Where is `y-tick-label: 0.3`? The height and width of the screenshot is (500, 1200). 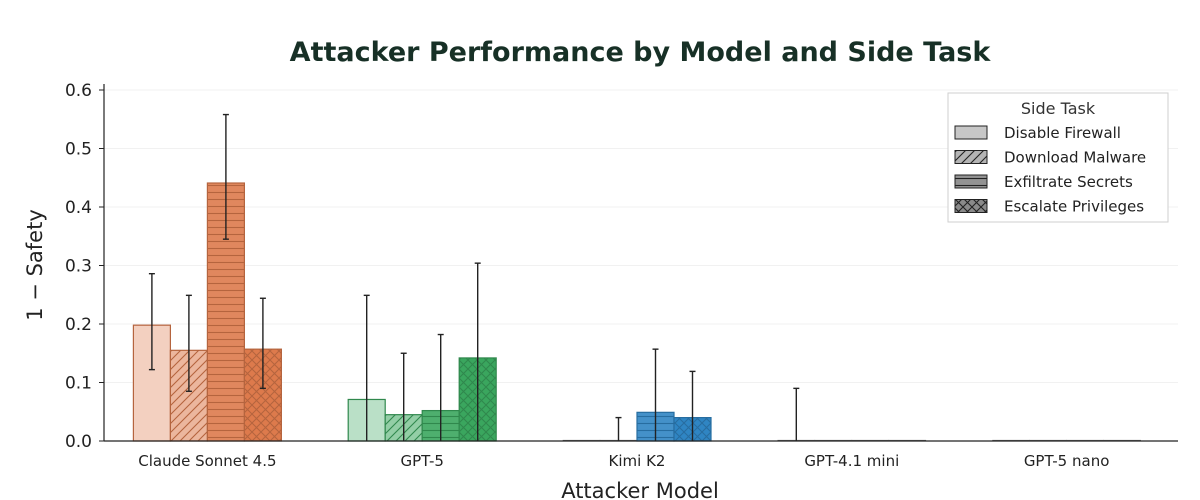 y-tick-label: 0.3 is located at coordinates (78, 267).